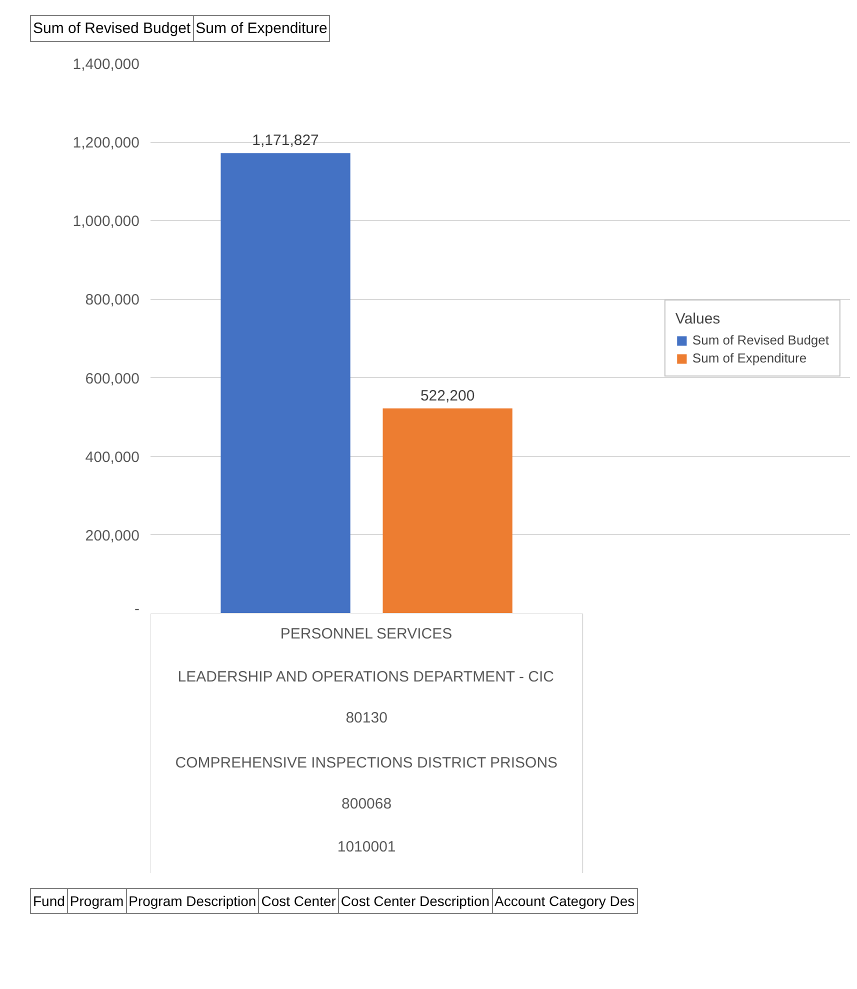  I want to click on text: Program, so click(96, 901).